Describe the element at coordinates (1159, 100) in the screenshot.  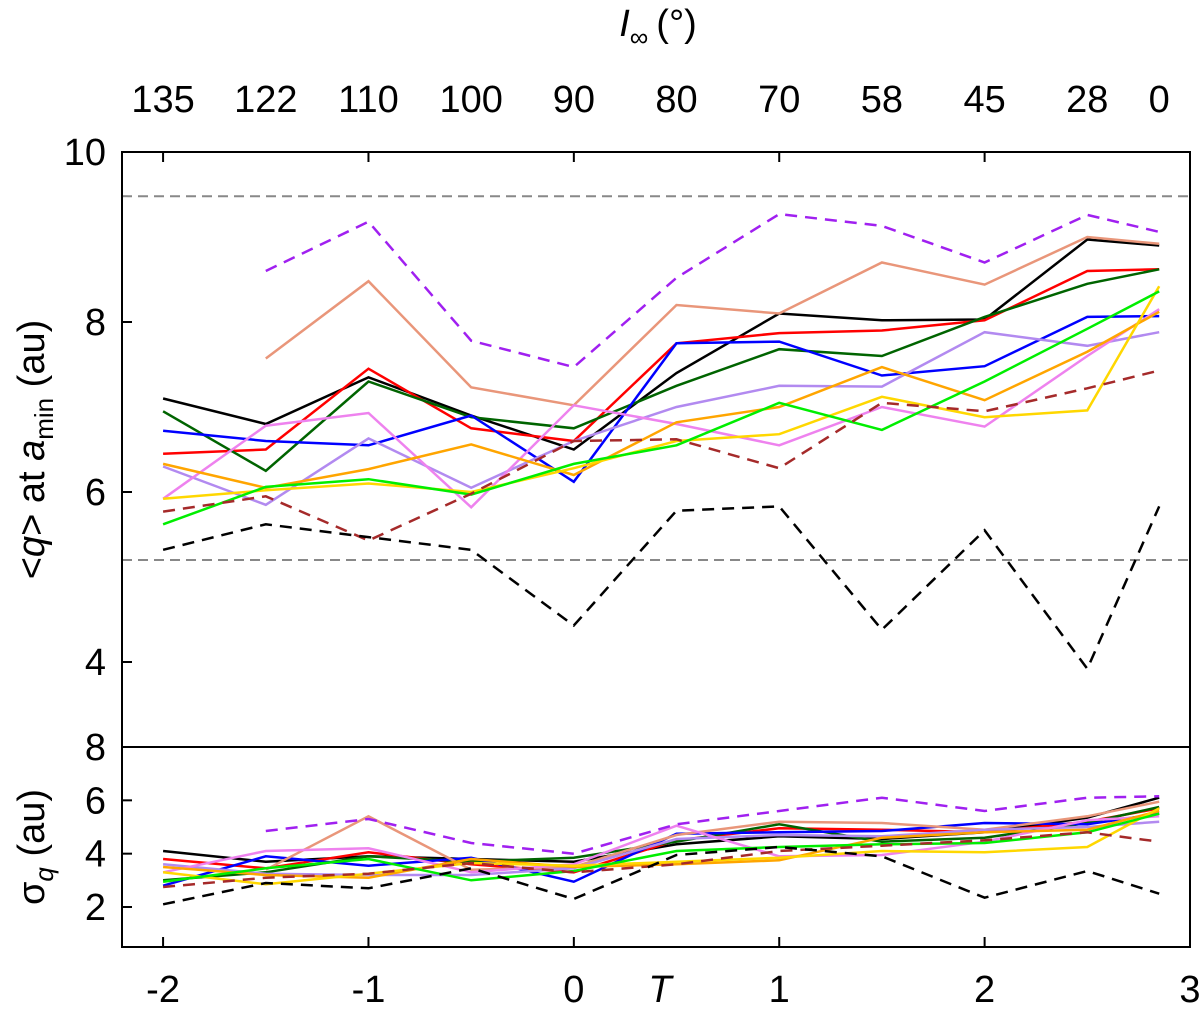
I see `top-axis-tick-label: 0` at that location.